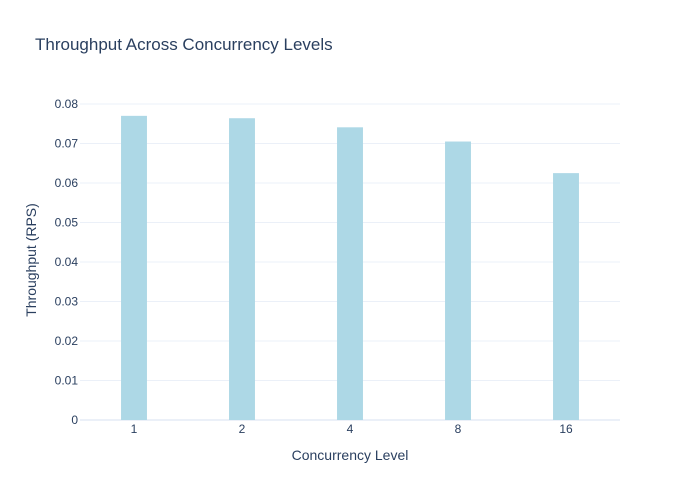 The image size is (700, 500). What do you see at coordinates (458, 429) in the screenshot?
I see `x-tick-label: 8` at bounding box center [458, 429].